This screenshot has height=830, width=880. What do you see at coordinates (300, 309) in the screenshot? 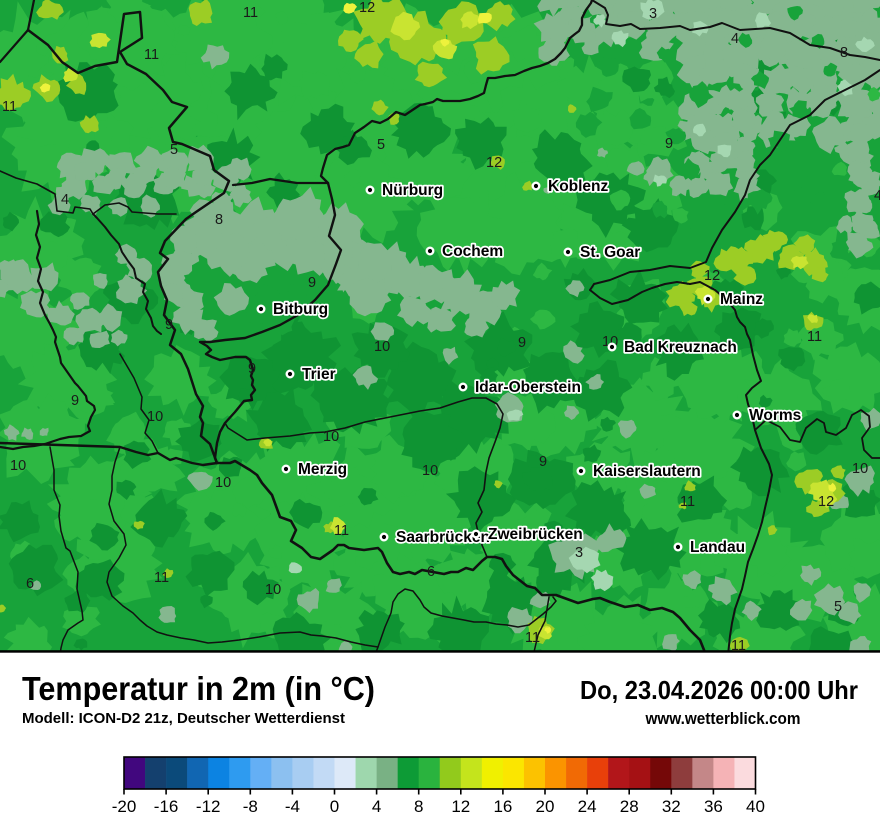
I see `svg-text: Bitburg` at bounding box center [300, 309].